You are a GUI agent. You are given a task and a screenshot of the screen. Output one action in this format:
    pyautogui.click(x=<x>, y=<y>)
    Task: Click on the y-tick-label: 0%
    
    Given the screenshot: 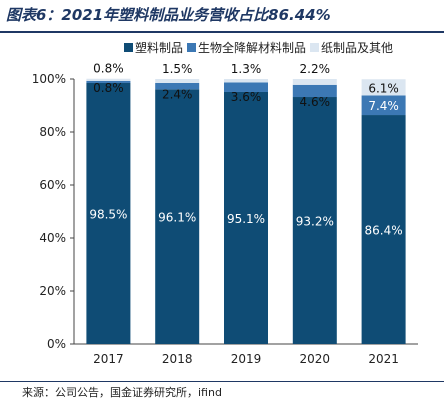 What is the action you would take?
    pyautogui.click(x=56, y=344)
    